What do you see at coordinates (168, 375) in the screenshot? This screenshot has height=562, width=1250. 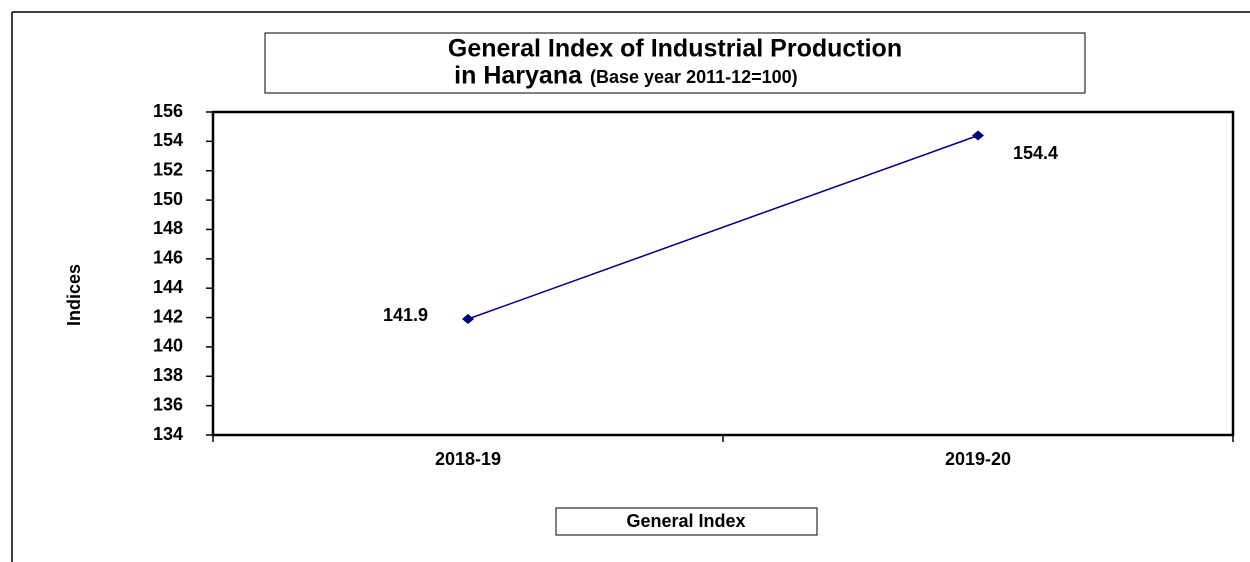 I see `y-tick-label: 138` at bounding box center [168, 375].